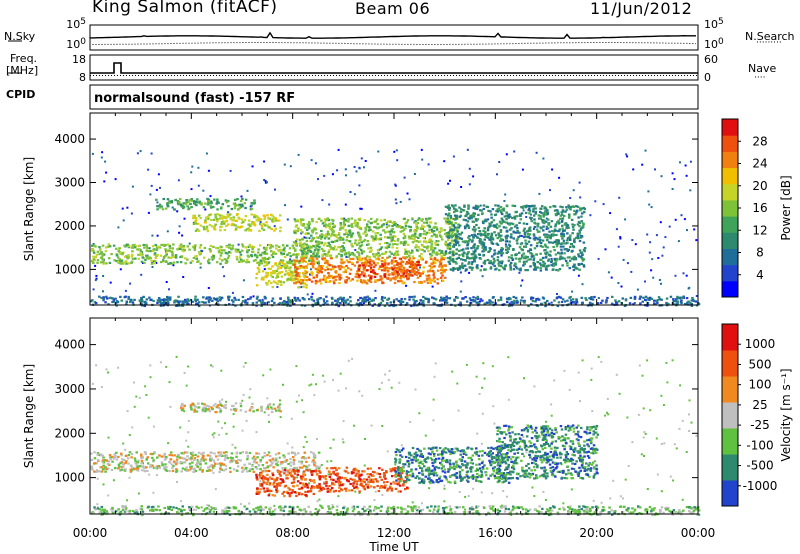  What do you see at coordinates (760, 275) in the screenshot?
I see `power-colorbar-tick-label: 4` at bounding box center [760, 275].